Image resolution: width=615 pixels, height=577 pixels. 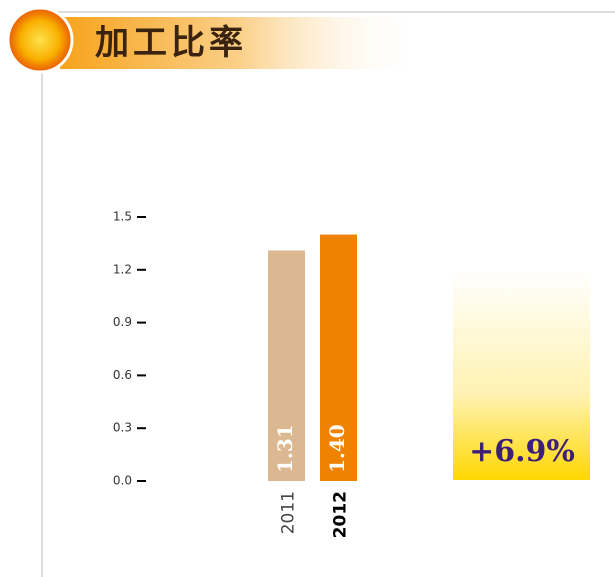 I want to click on y-tick-label: 0.9, so click(x=122, y=322).